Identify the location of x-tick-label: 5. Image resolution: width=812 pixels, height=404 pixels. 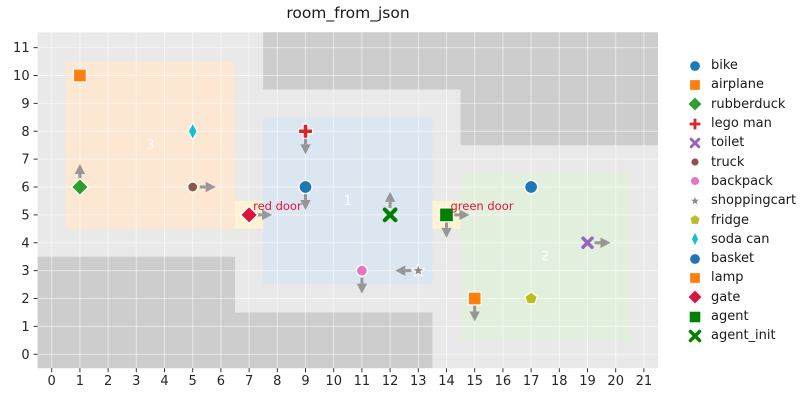
(193, 381).